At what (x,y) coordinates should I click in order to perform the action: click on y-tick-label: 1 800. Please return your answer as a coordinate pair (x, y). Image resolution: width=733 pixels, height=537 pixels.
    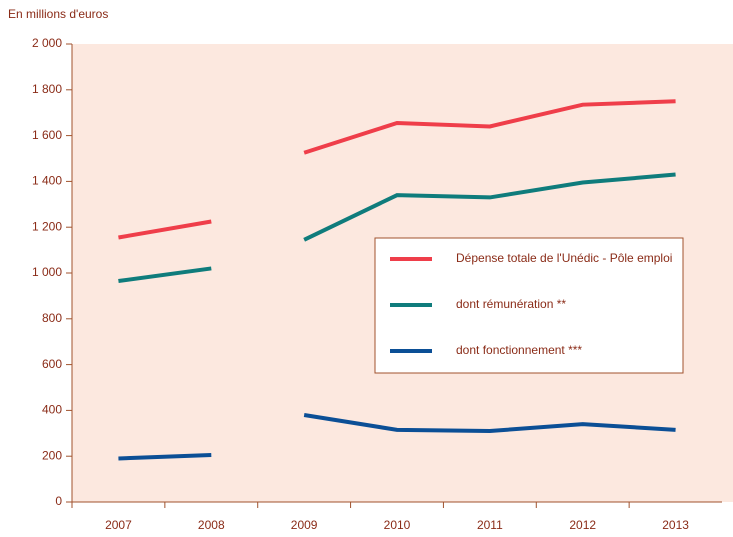
    Looking at the image, I should click on (47, 89).